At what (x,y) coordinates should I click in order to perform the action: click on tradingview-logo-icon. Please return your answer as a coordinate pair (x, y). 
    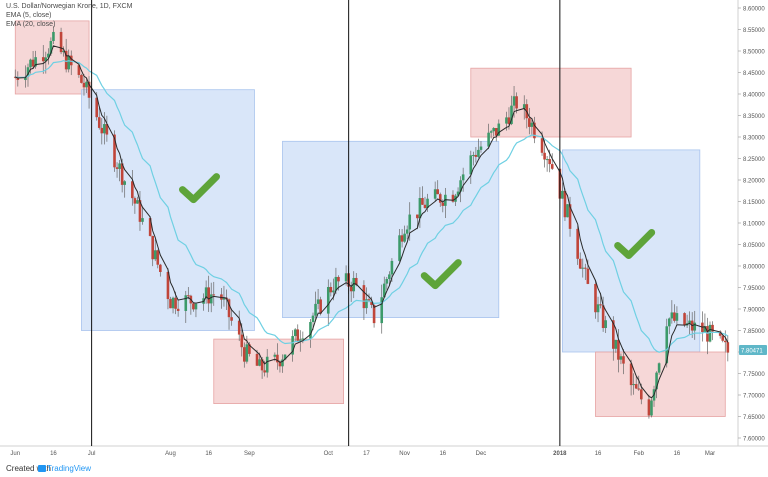
    Looking at the image, I should click on (42, 468).